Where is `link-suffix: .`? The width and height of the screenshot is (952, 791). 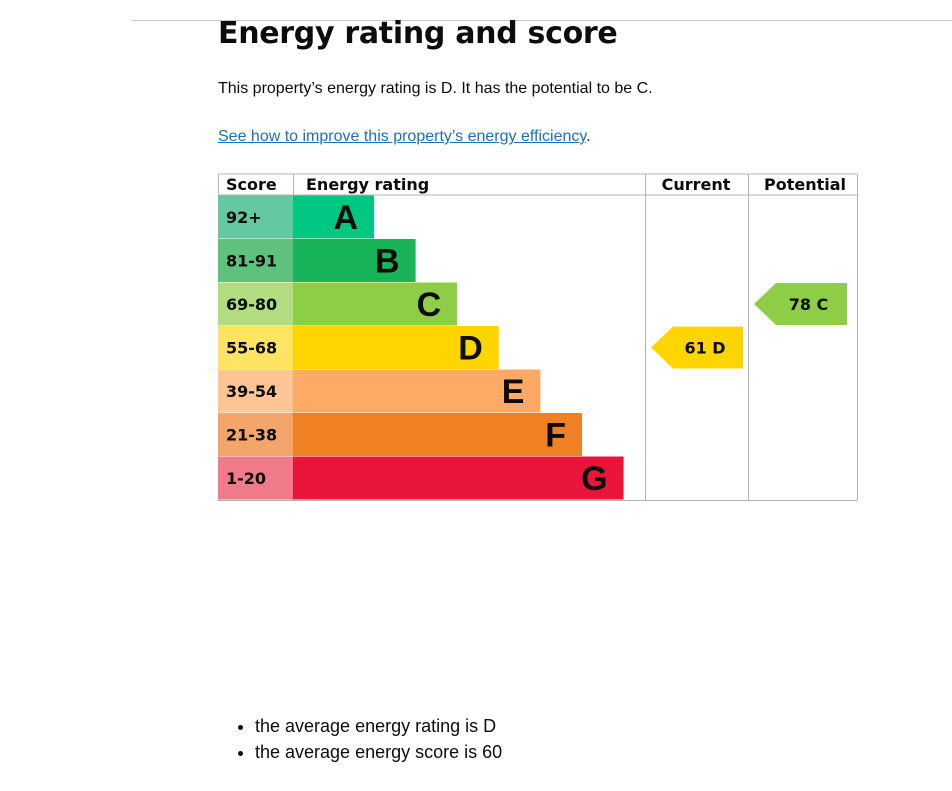 link-suffix: . is located at coordinates (588, 136).